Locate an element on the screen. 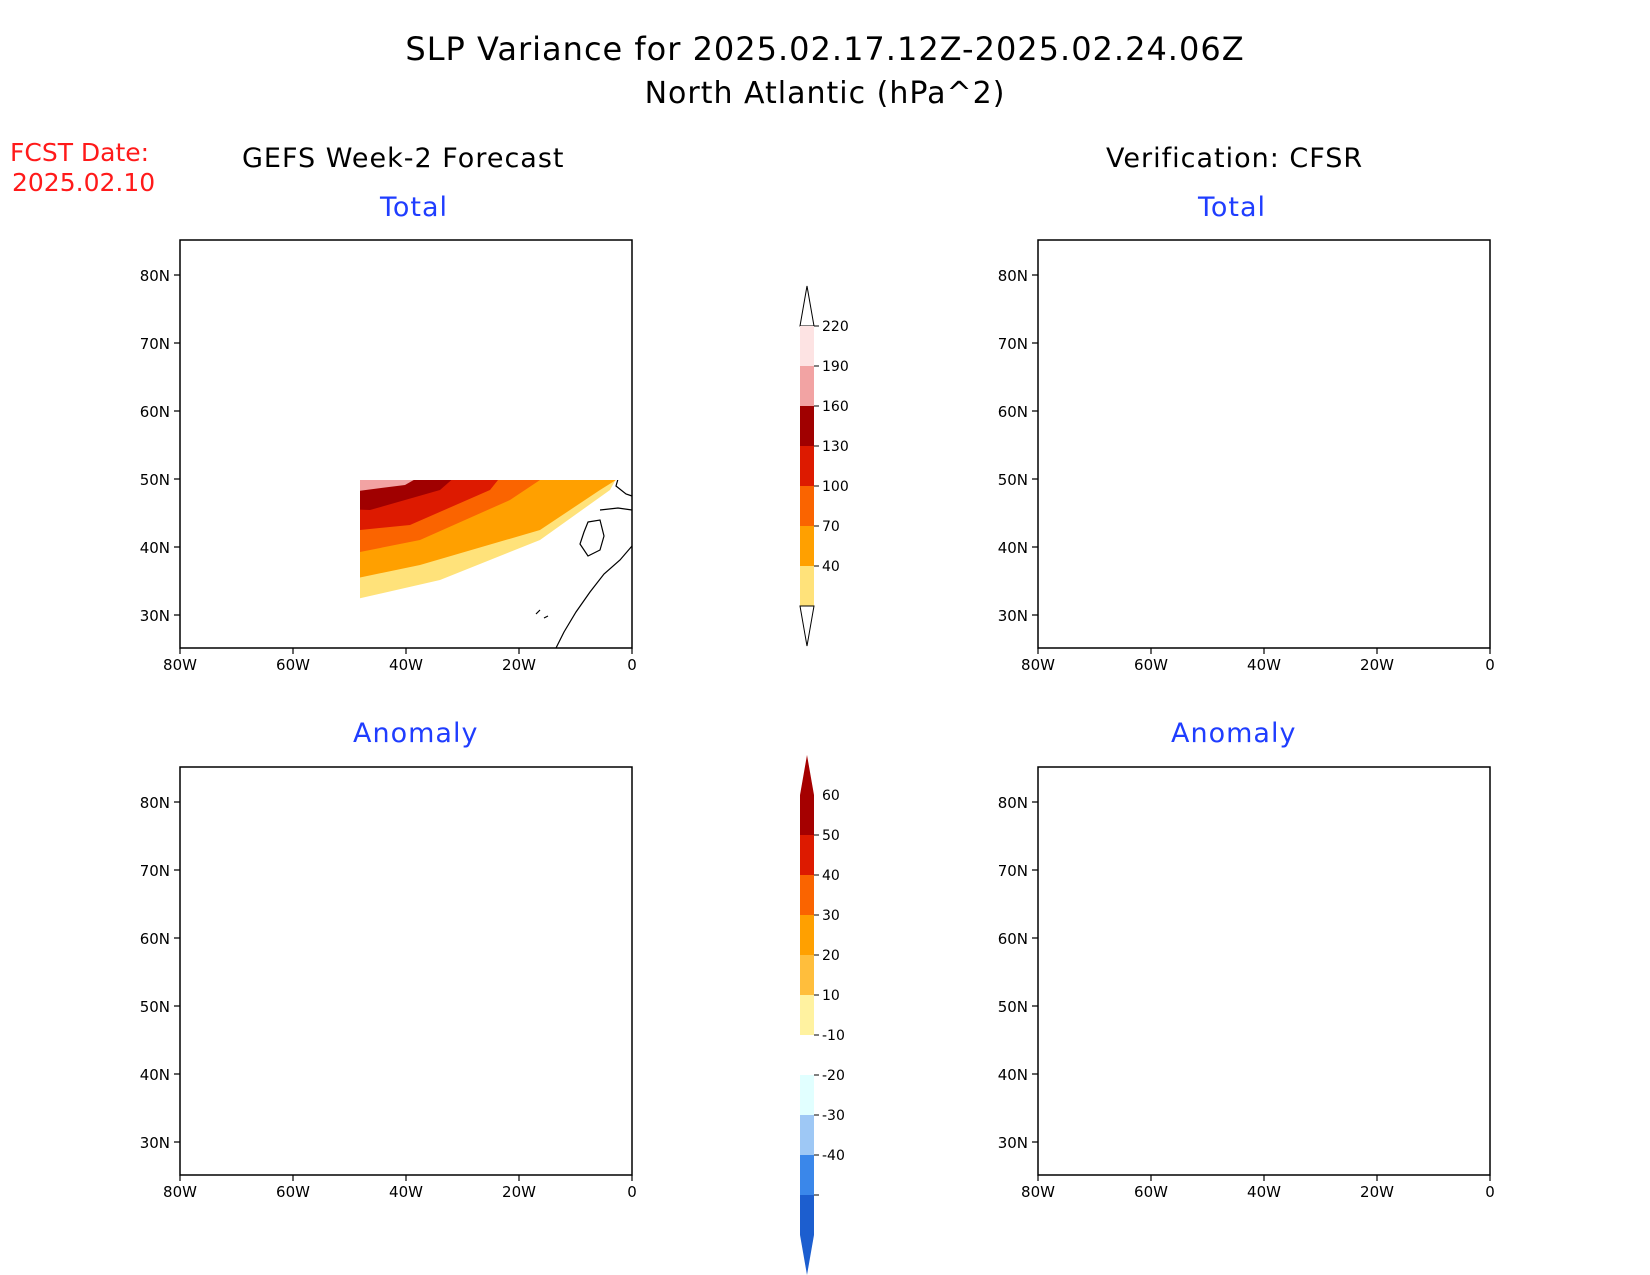 The image size is (1650, 1275). main-subtitle: North Atlantic (hPa^2) is located at coordinates (825, 93).